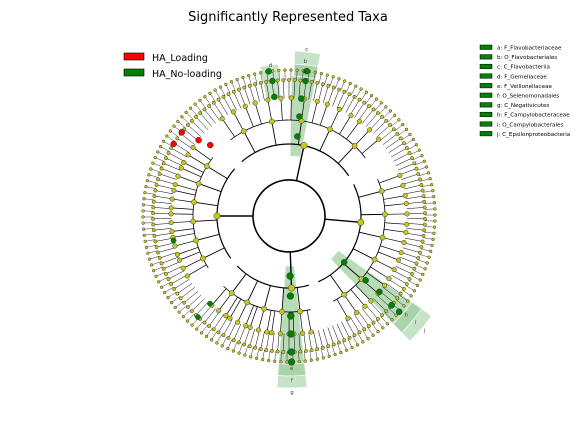 This screenshot has width=576, height=432. Describe the element at coordinates (527, 58) in the screenshot. I see `clade-key-label: b: O_Flavobacteriales` at that location.